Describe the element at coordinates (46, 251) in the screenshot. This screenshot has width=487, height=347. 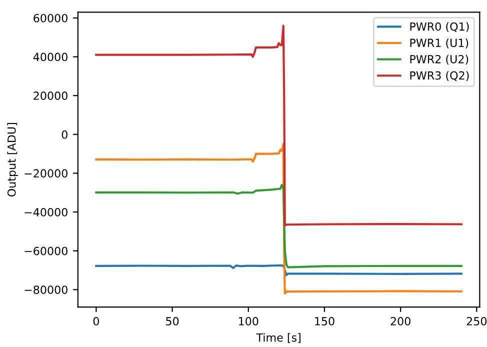
I see `y-tick-label: −60000` at that location.